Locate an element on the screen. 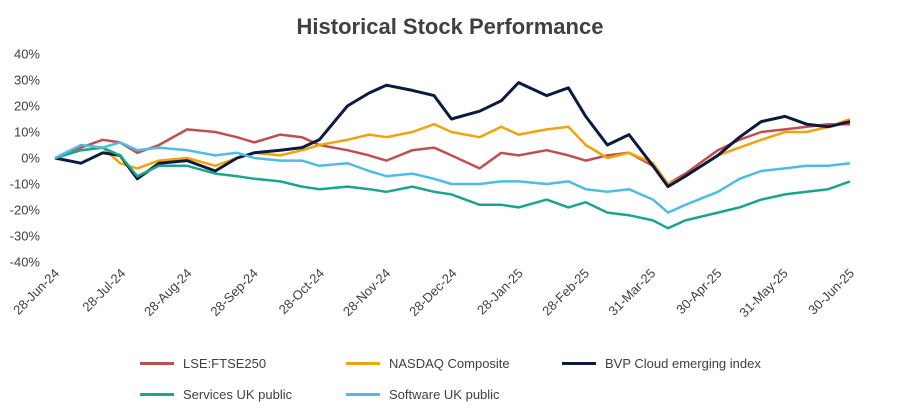  legend-label: NASDAQ Composite is located at coordinates (449, 363).